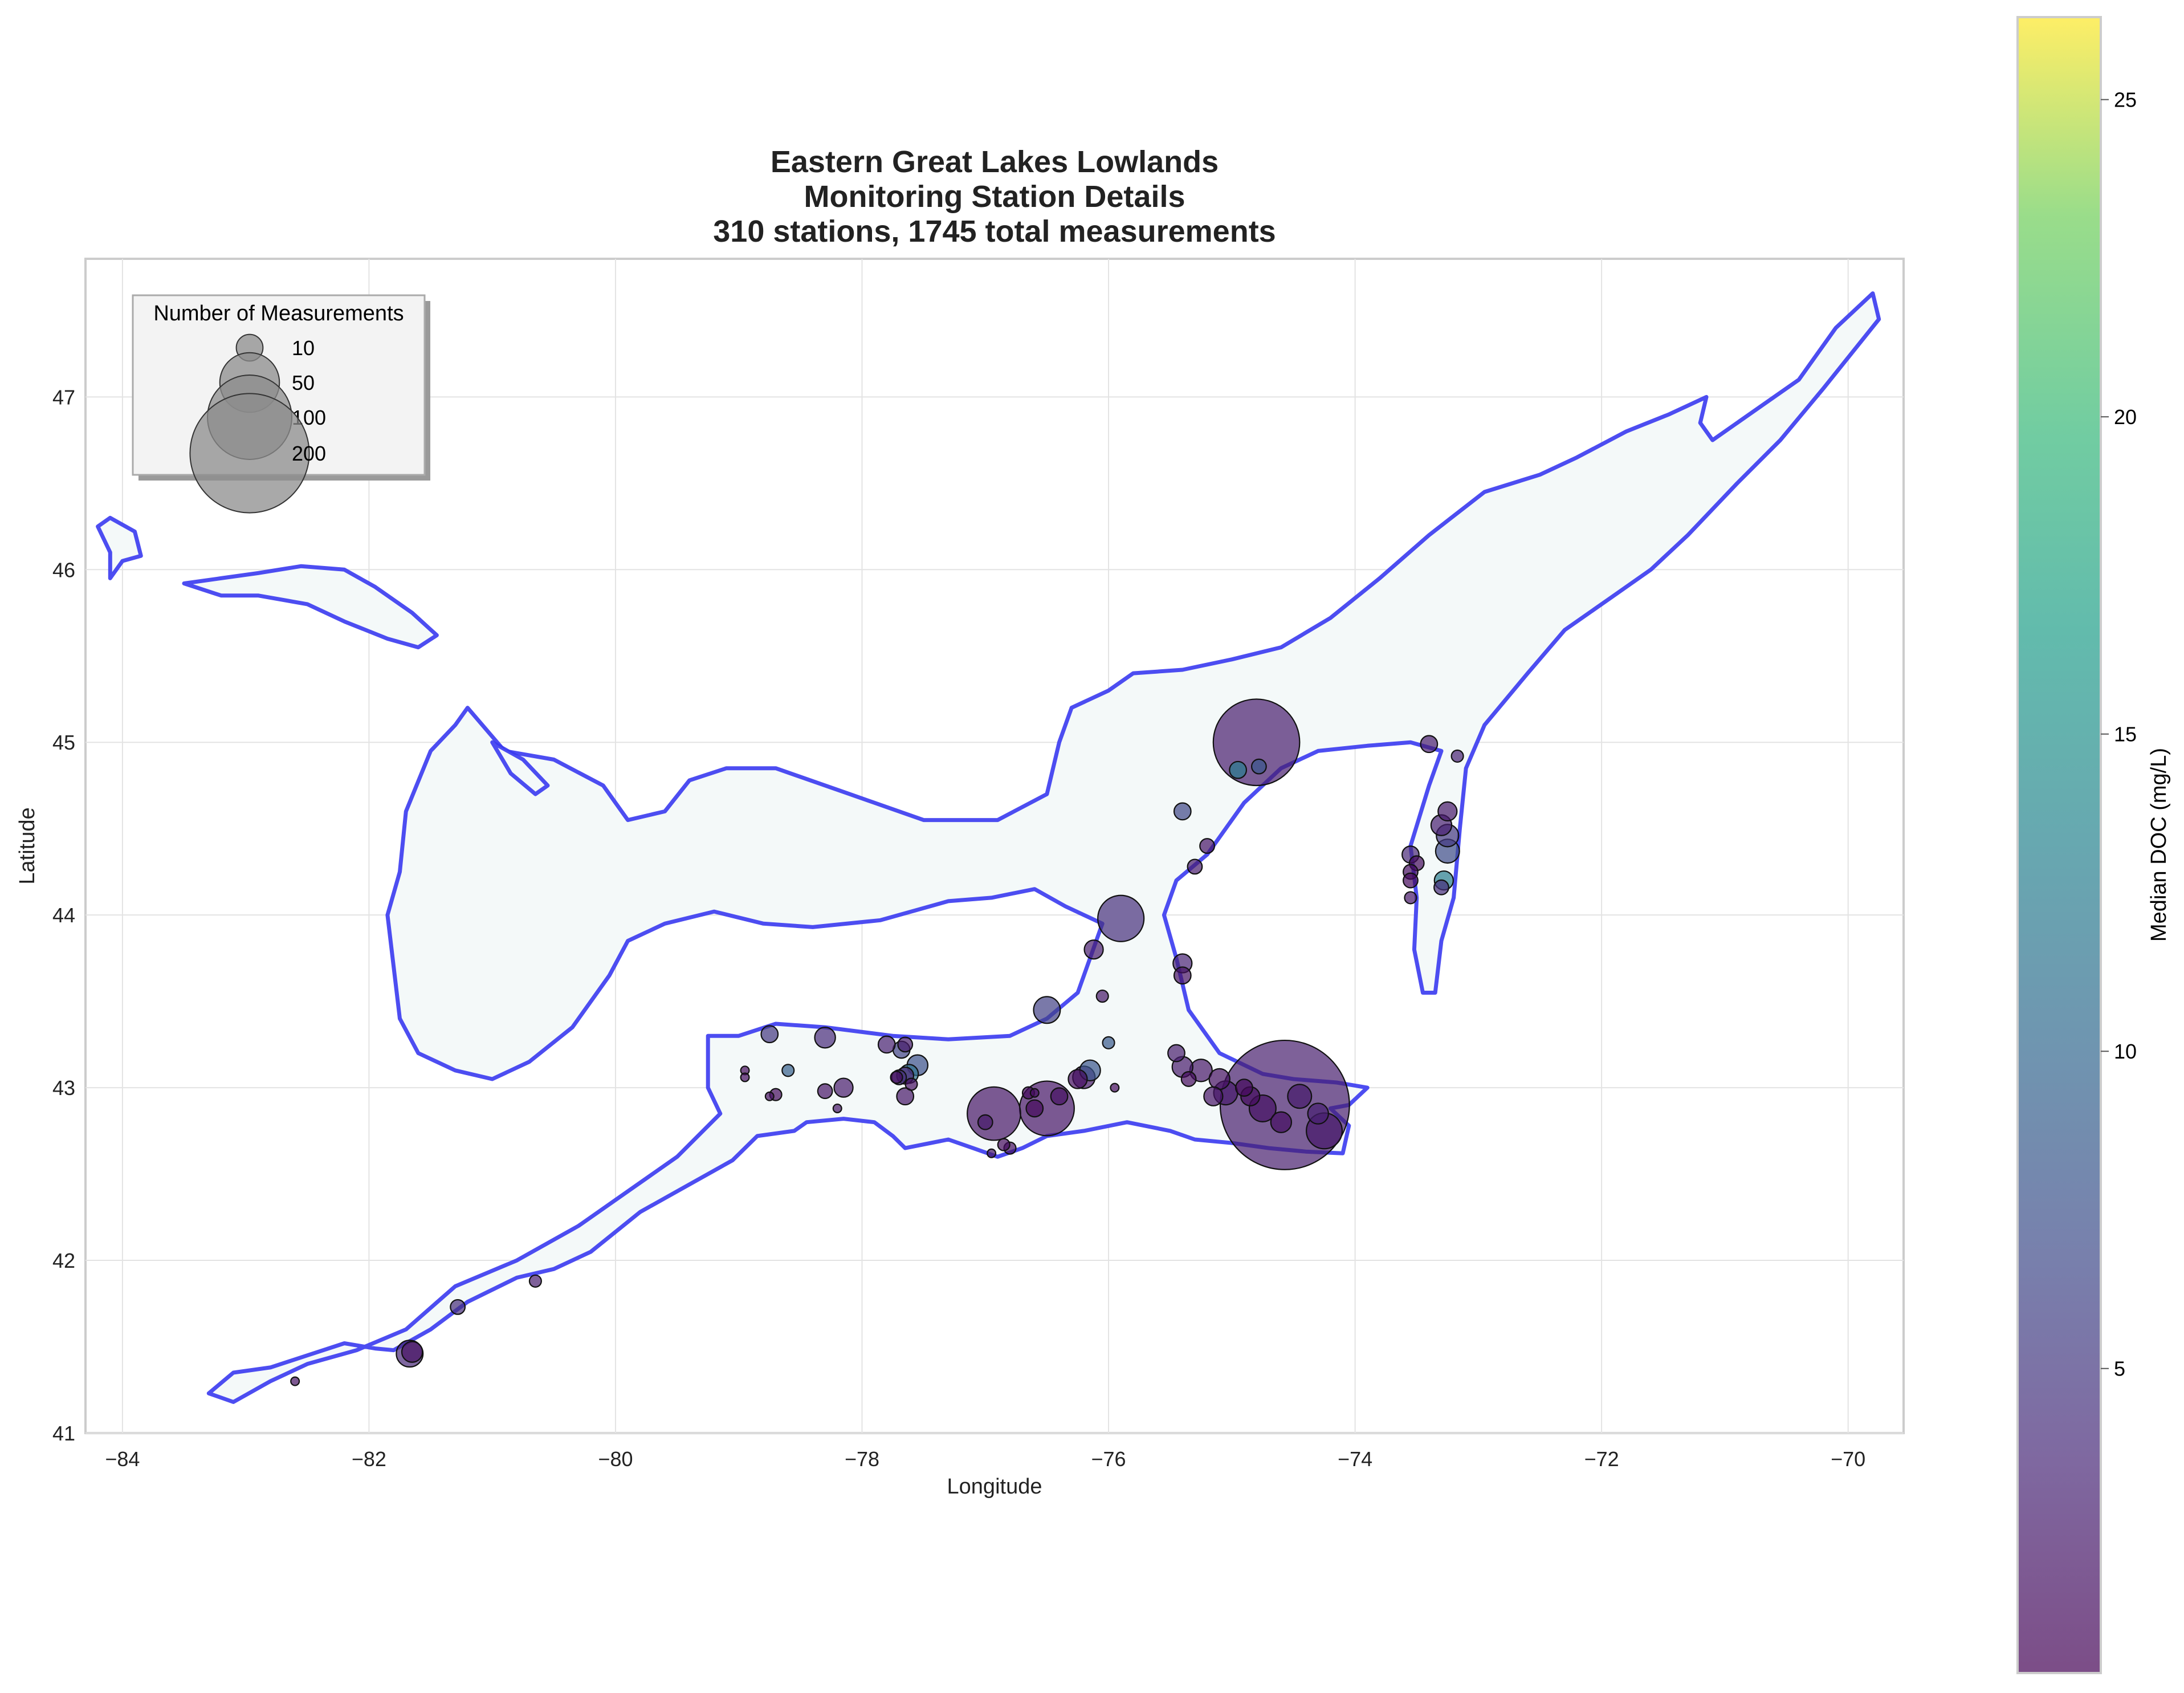 The image size is (2184, 1693). I want to click on y-tick-label: 47, so click(63, 397).